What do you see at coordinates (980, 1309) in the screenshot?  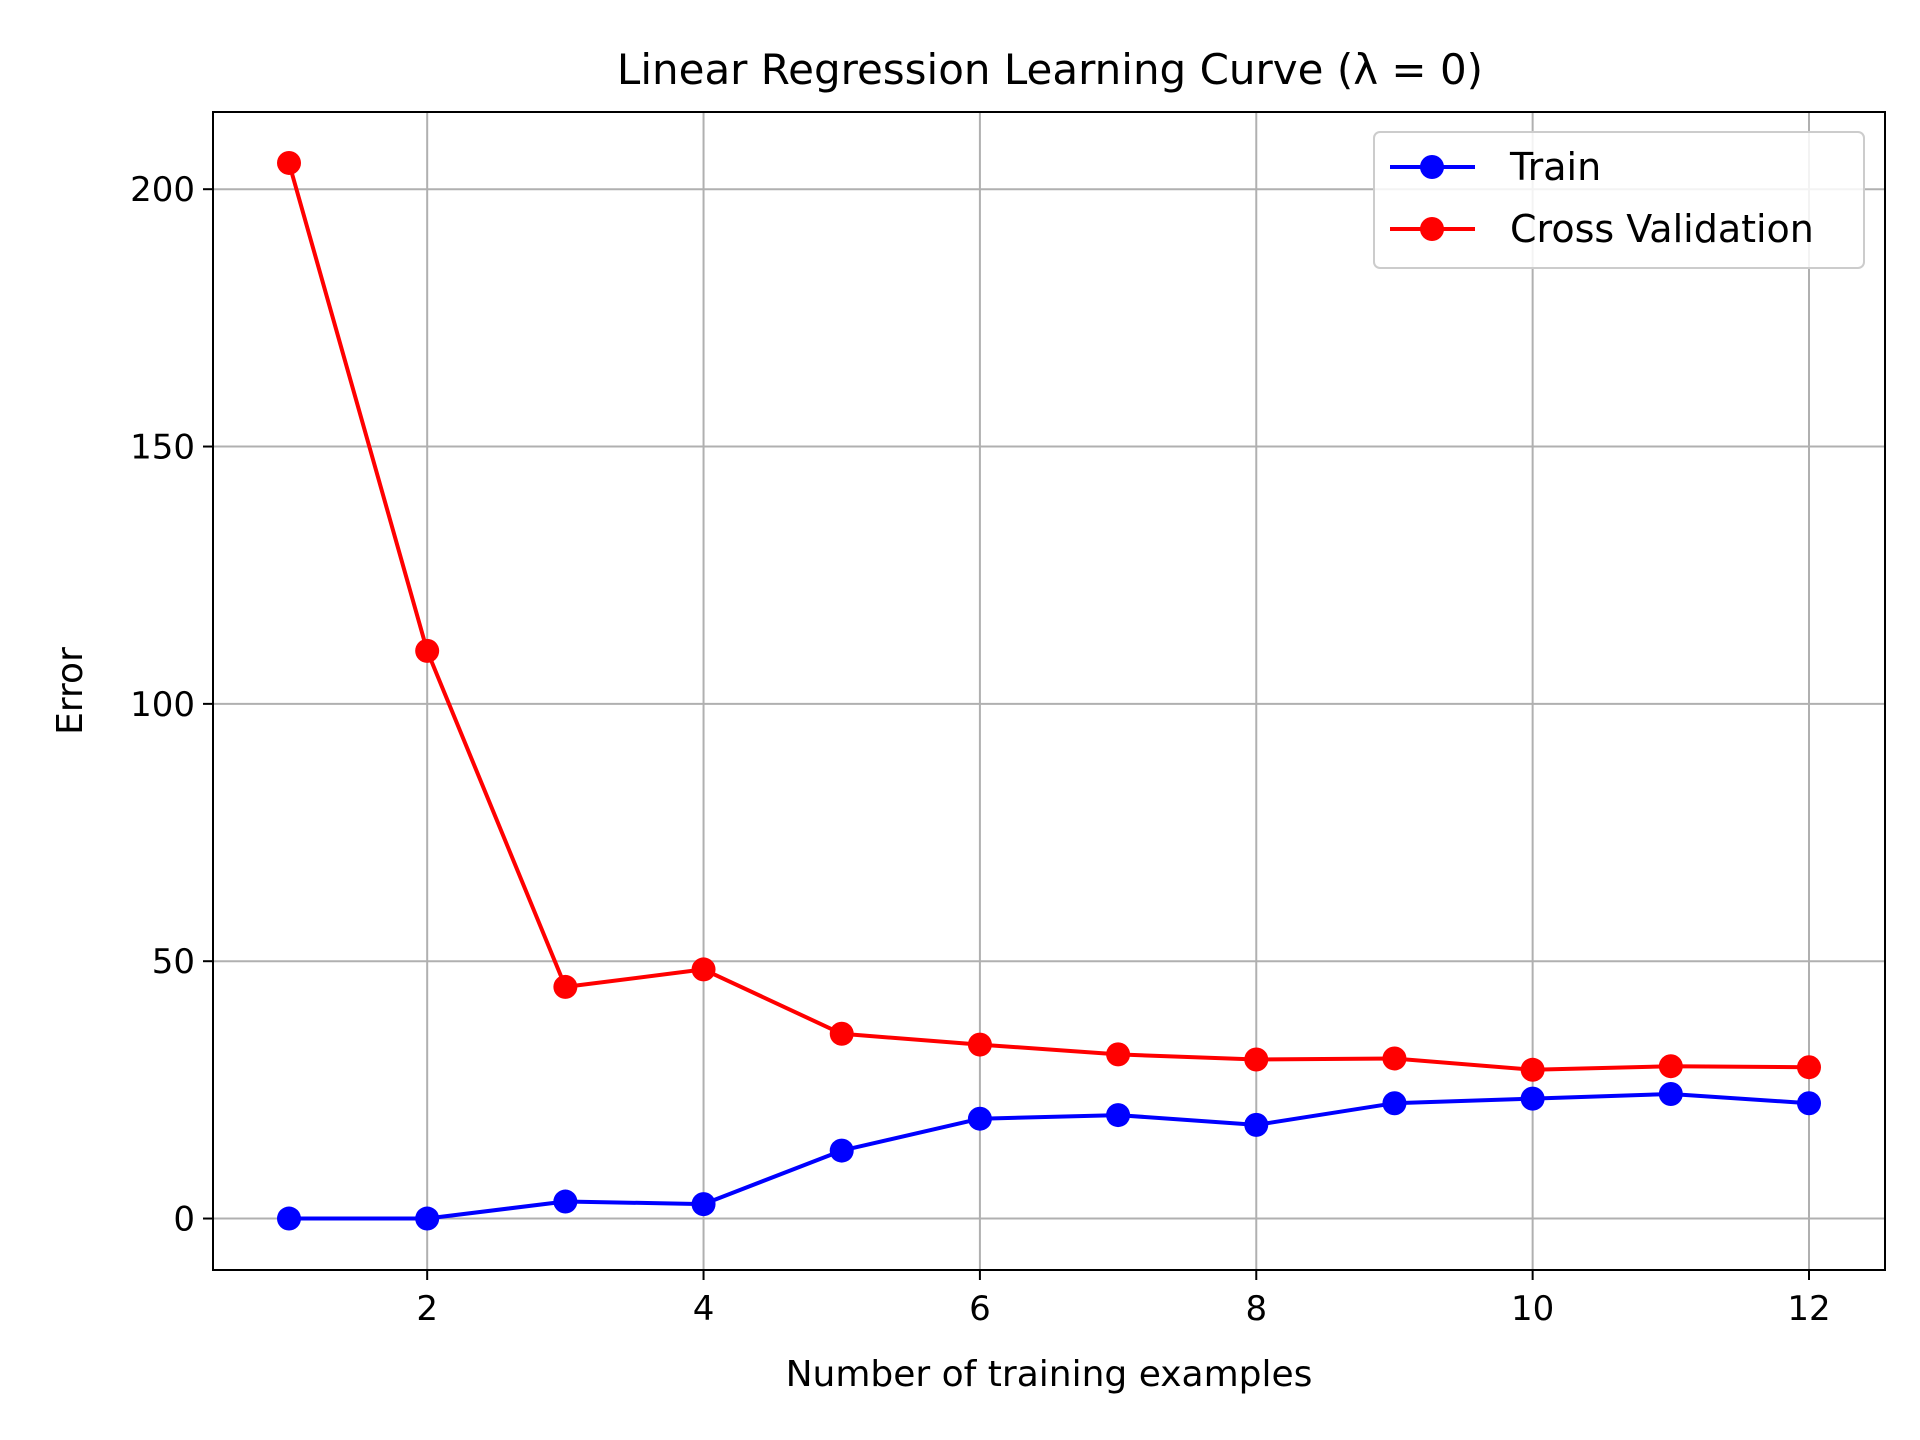 I see `x-tick-label: 6` at bounding box center [980, 1309].